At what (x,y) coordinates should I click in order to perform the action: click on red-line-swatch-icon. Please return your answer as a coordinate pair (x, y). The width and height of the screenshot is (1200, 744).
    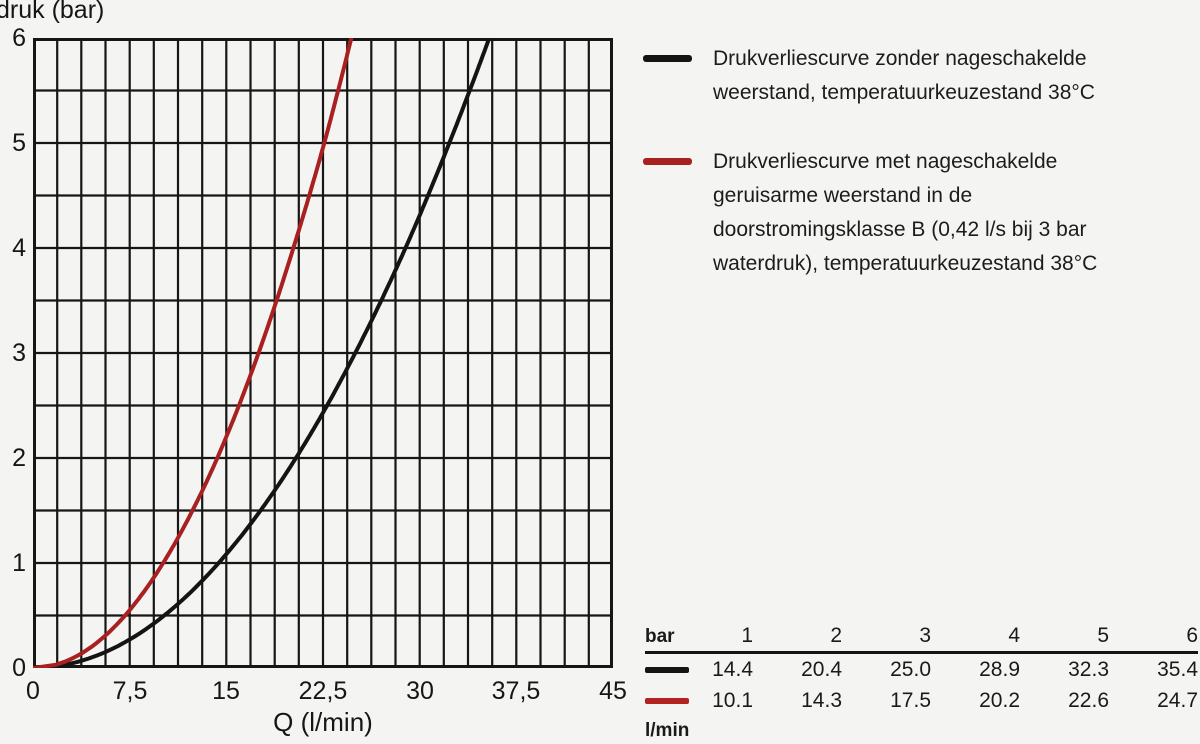
    Looking at the image, I should click on (667, 161).